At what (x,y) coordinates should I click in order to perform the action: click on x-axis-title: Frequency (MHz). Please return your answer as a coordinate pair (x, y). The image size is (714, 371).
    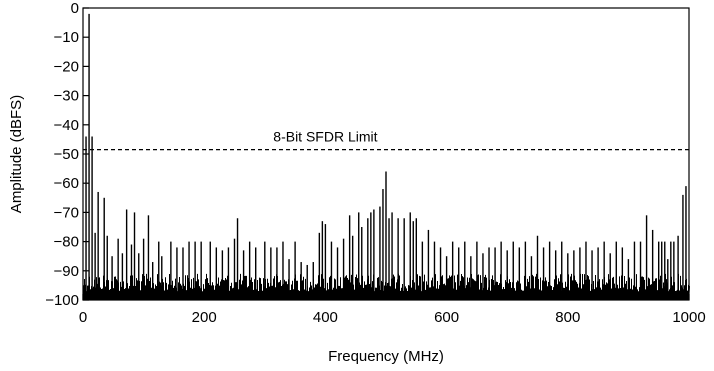
    Looking at the image, I should click on (386, 356).